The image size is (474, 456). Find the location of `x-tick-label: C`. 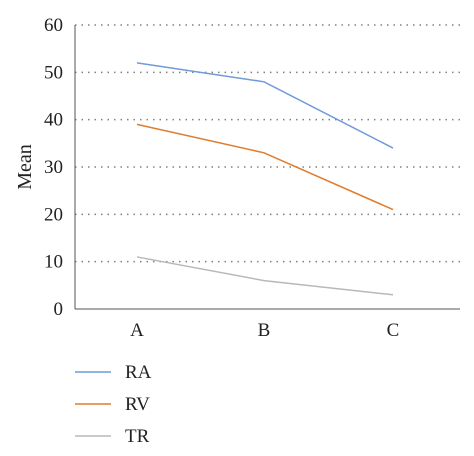

x-tick-label: C is located at coordinates (393, 330).